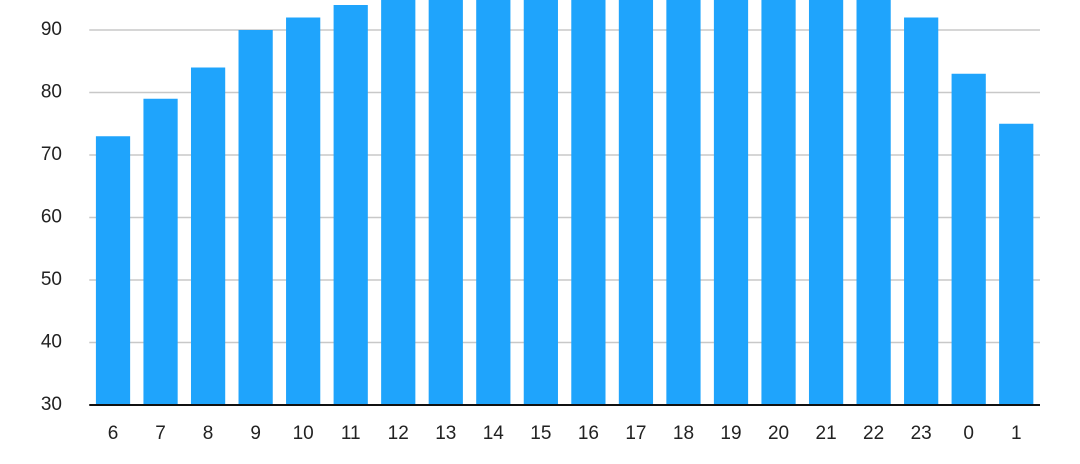  What do you see at coordinates (540, 433) in the screenshot?
I see `x-tick-label: 15` at bounding box center [540, 433].